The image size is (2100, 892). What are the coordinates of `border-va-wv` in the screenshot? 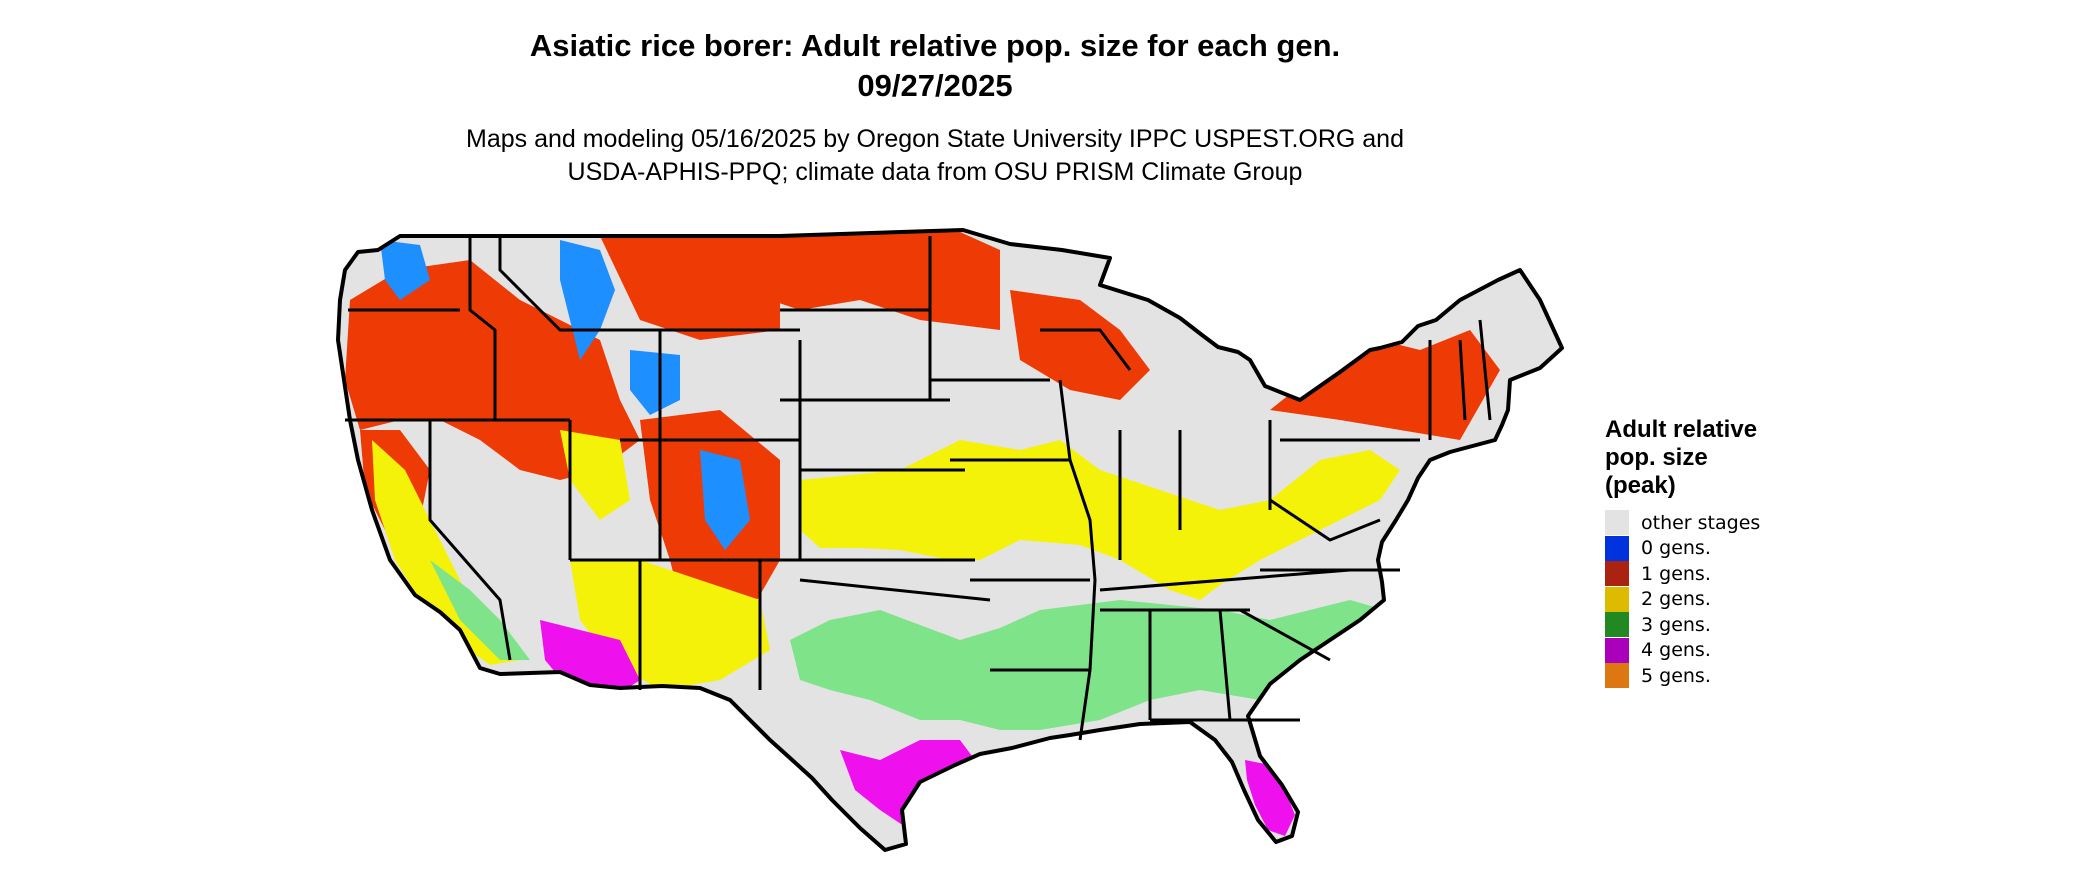 It's located at (1325, 520).